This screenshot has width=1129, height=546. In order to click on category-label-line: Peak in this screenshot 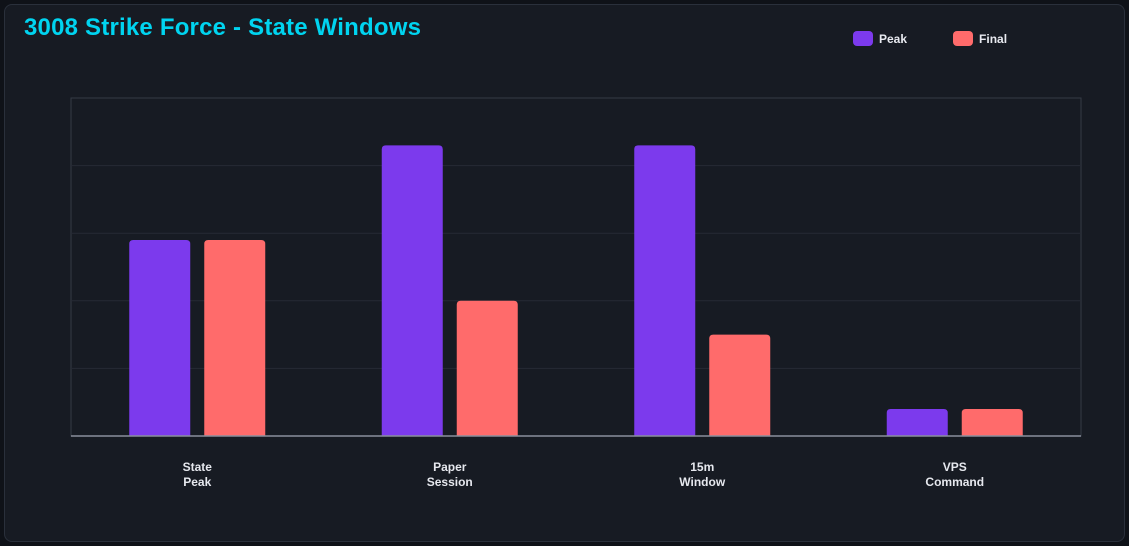, I will do `click(197, 482)`.